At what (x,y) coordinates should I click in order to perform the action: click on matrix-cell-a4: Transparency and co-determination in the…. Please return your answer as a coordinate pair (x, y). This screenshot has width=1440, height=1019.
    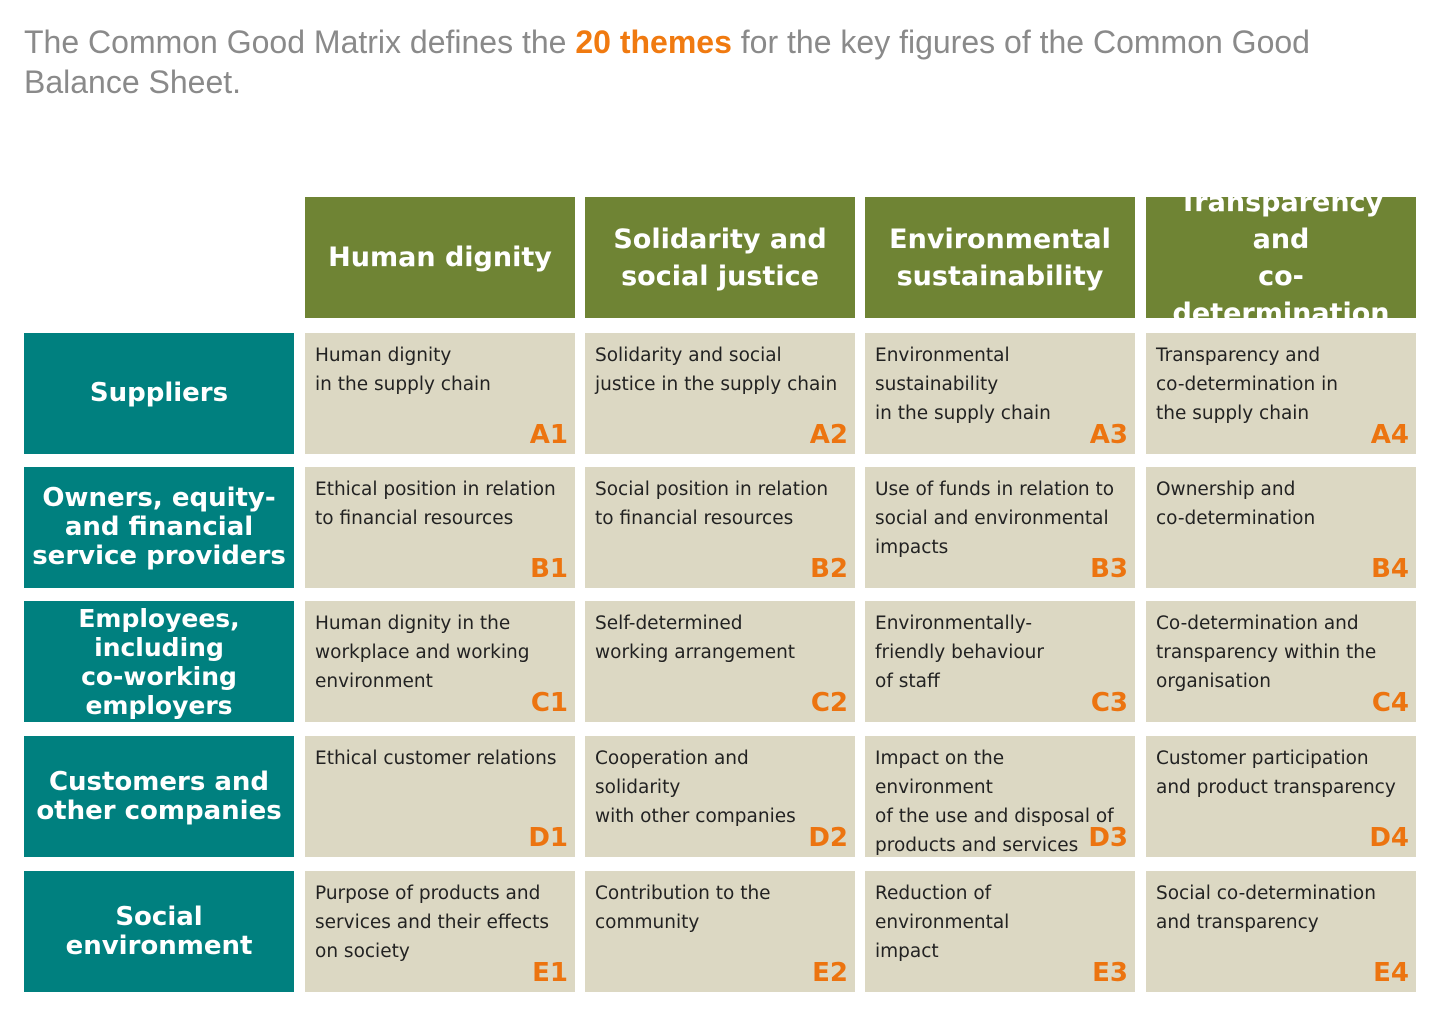
    Looking at the image, I should click on (1281, 393).